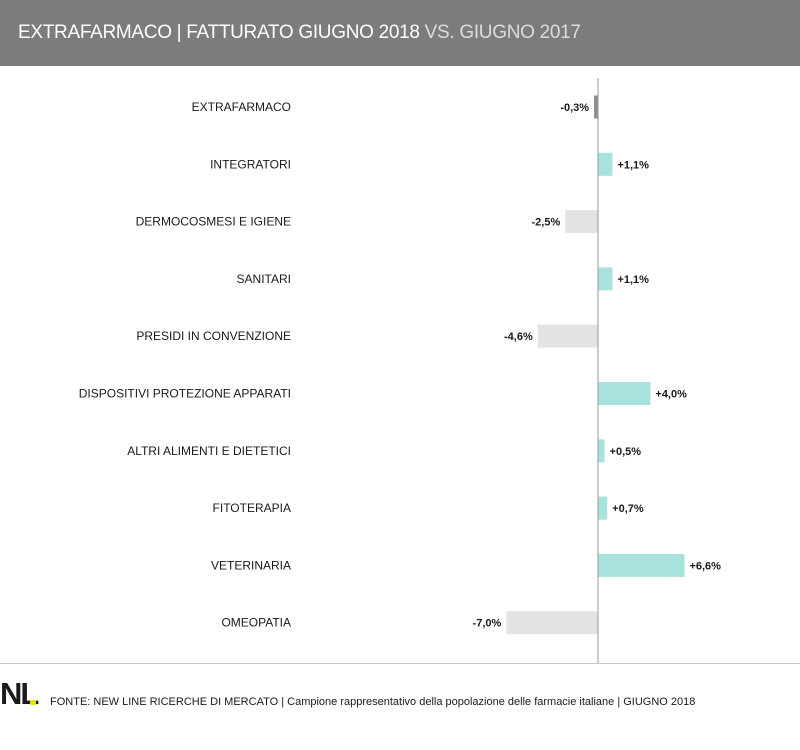 The width and height of the screenshot is (800, 750). I want to click on category-label: VETERINARIA, so click(251, 565).